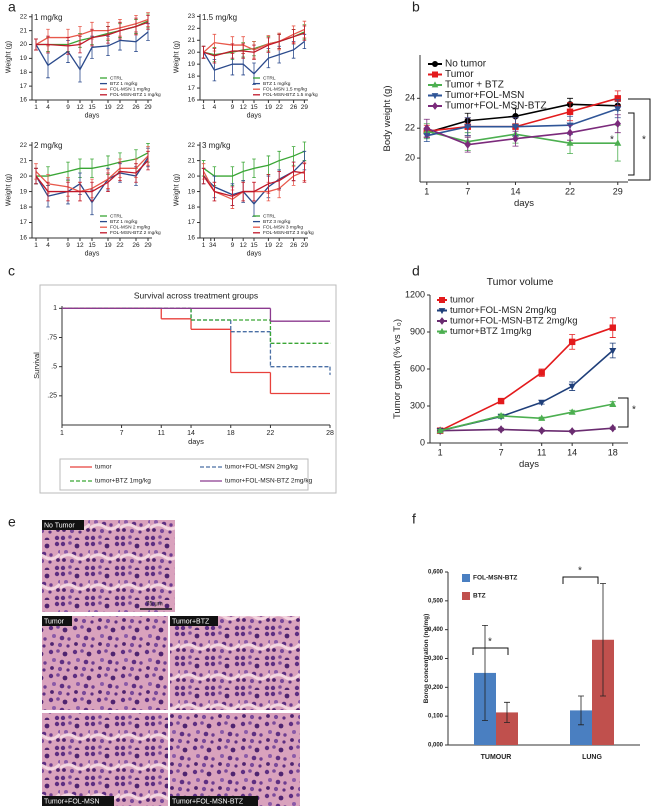 The image size is (660, 807). Describe the element at coordinates (52, 396) in the screenshot. I see `y-tick-label: .25` at that location.